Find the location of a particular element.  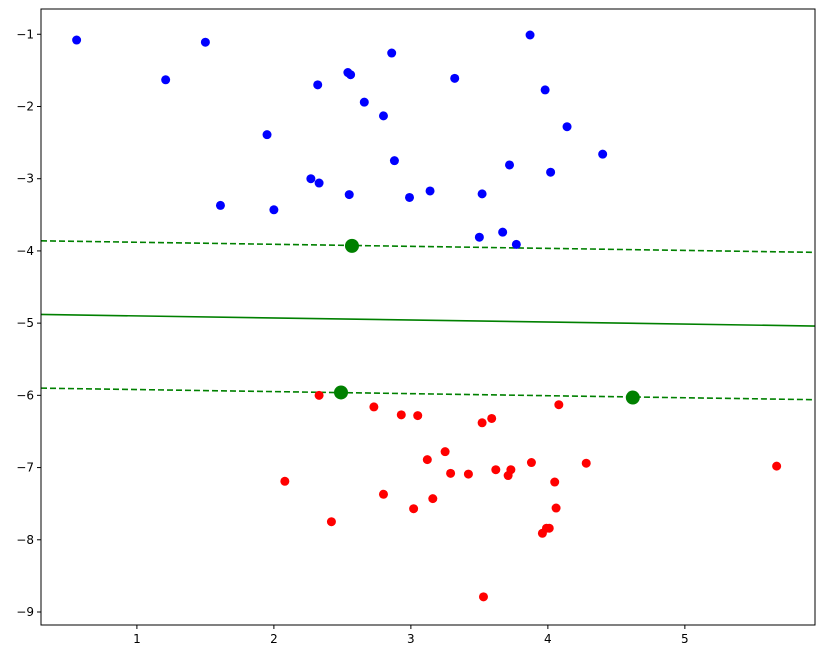

x-tick-label-0: 1 is located at coordinates (137, 639).